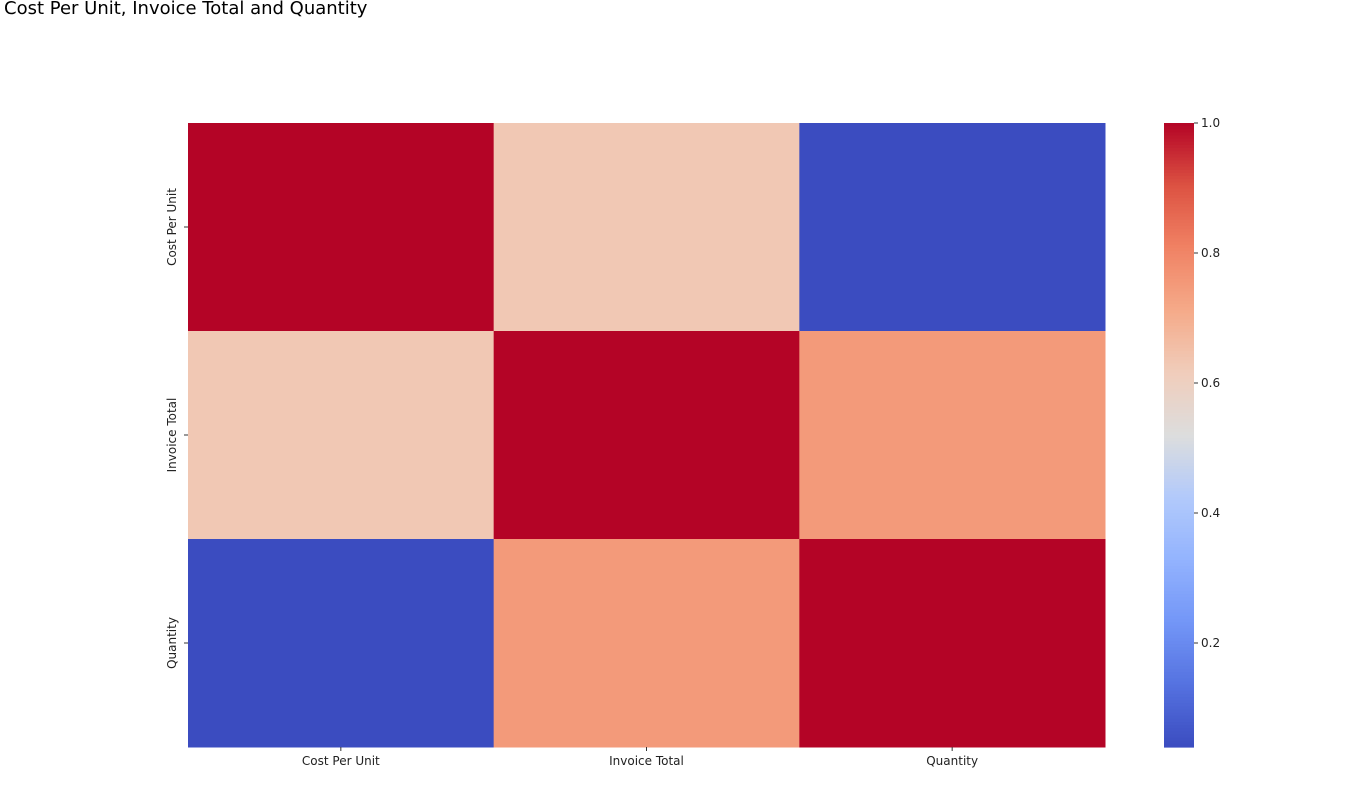  Describe the element at coordinates (1210, 123) in the screenshot. I see `colorbar-tick-label: 1.0` at that location.